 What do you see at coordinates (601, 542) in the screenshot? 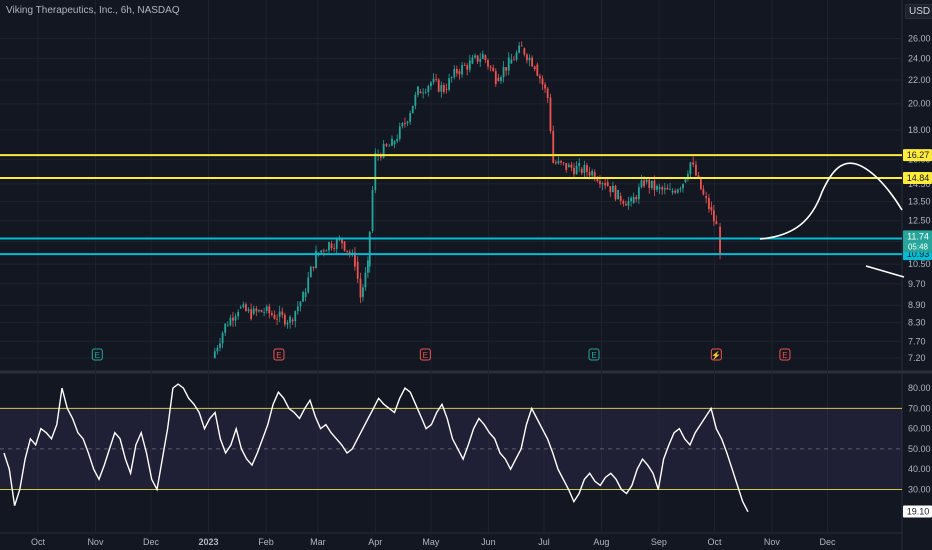
I see `time-tick-label: Aug` at bounding box center [601, 542].